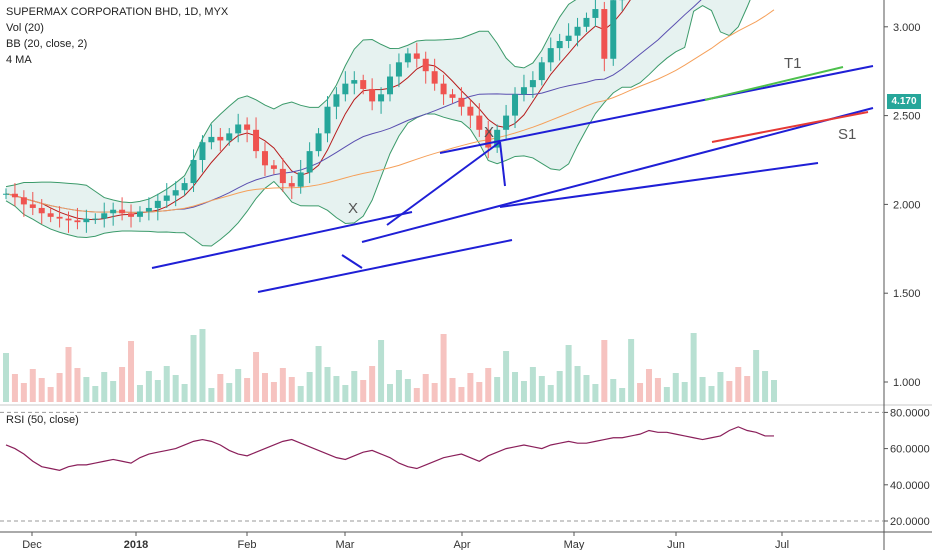 Image resolution: width=932 pixels, height=550 pixels. What do you see at coordinates (907, 117) in the screenshot?
I see `price-tick-label: 2.500` at bounding box center [907, 117].